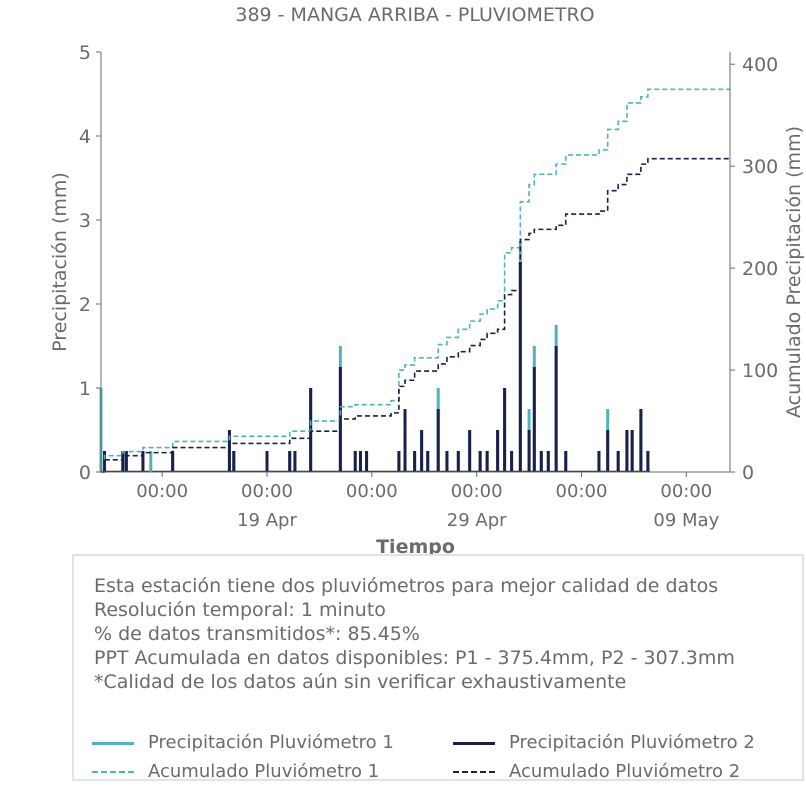  What do you see at coordinates (760, 269) in the screenshot?
I see `y2-tick-label: 200` at bounding box center [760, 269].